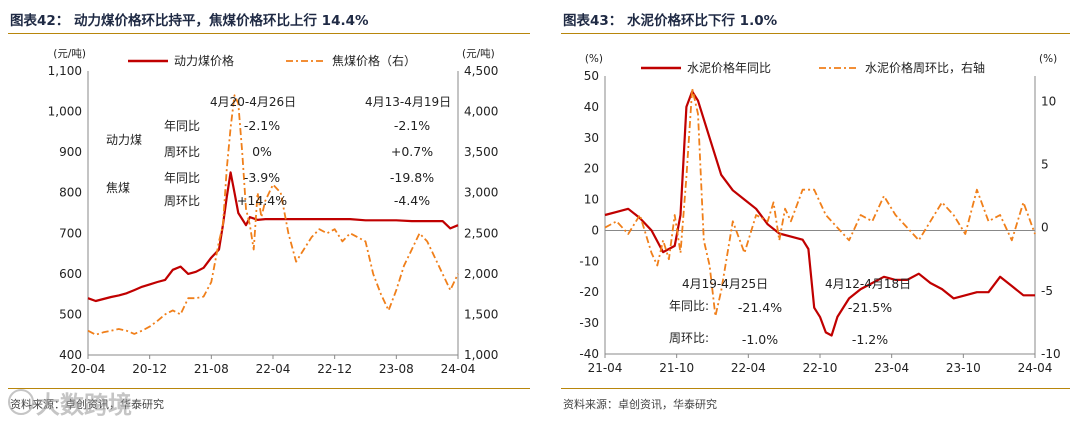 The width and height of the screenshot is (1080, 421). I want to click on annotation-row-label: 周环比:, so click(689, 338).